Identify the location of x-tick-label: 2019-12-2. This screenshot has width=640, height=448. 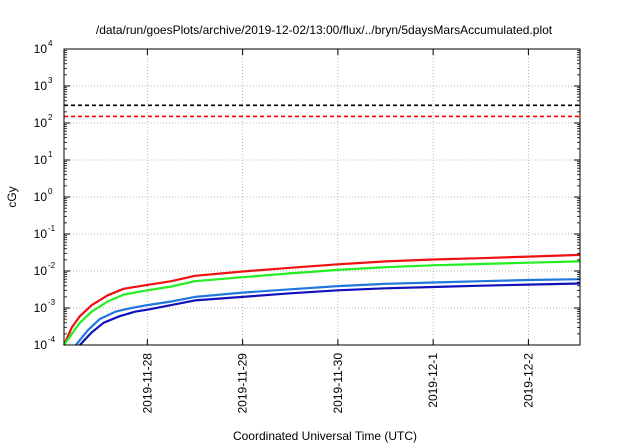
(528, 380).